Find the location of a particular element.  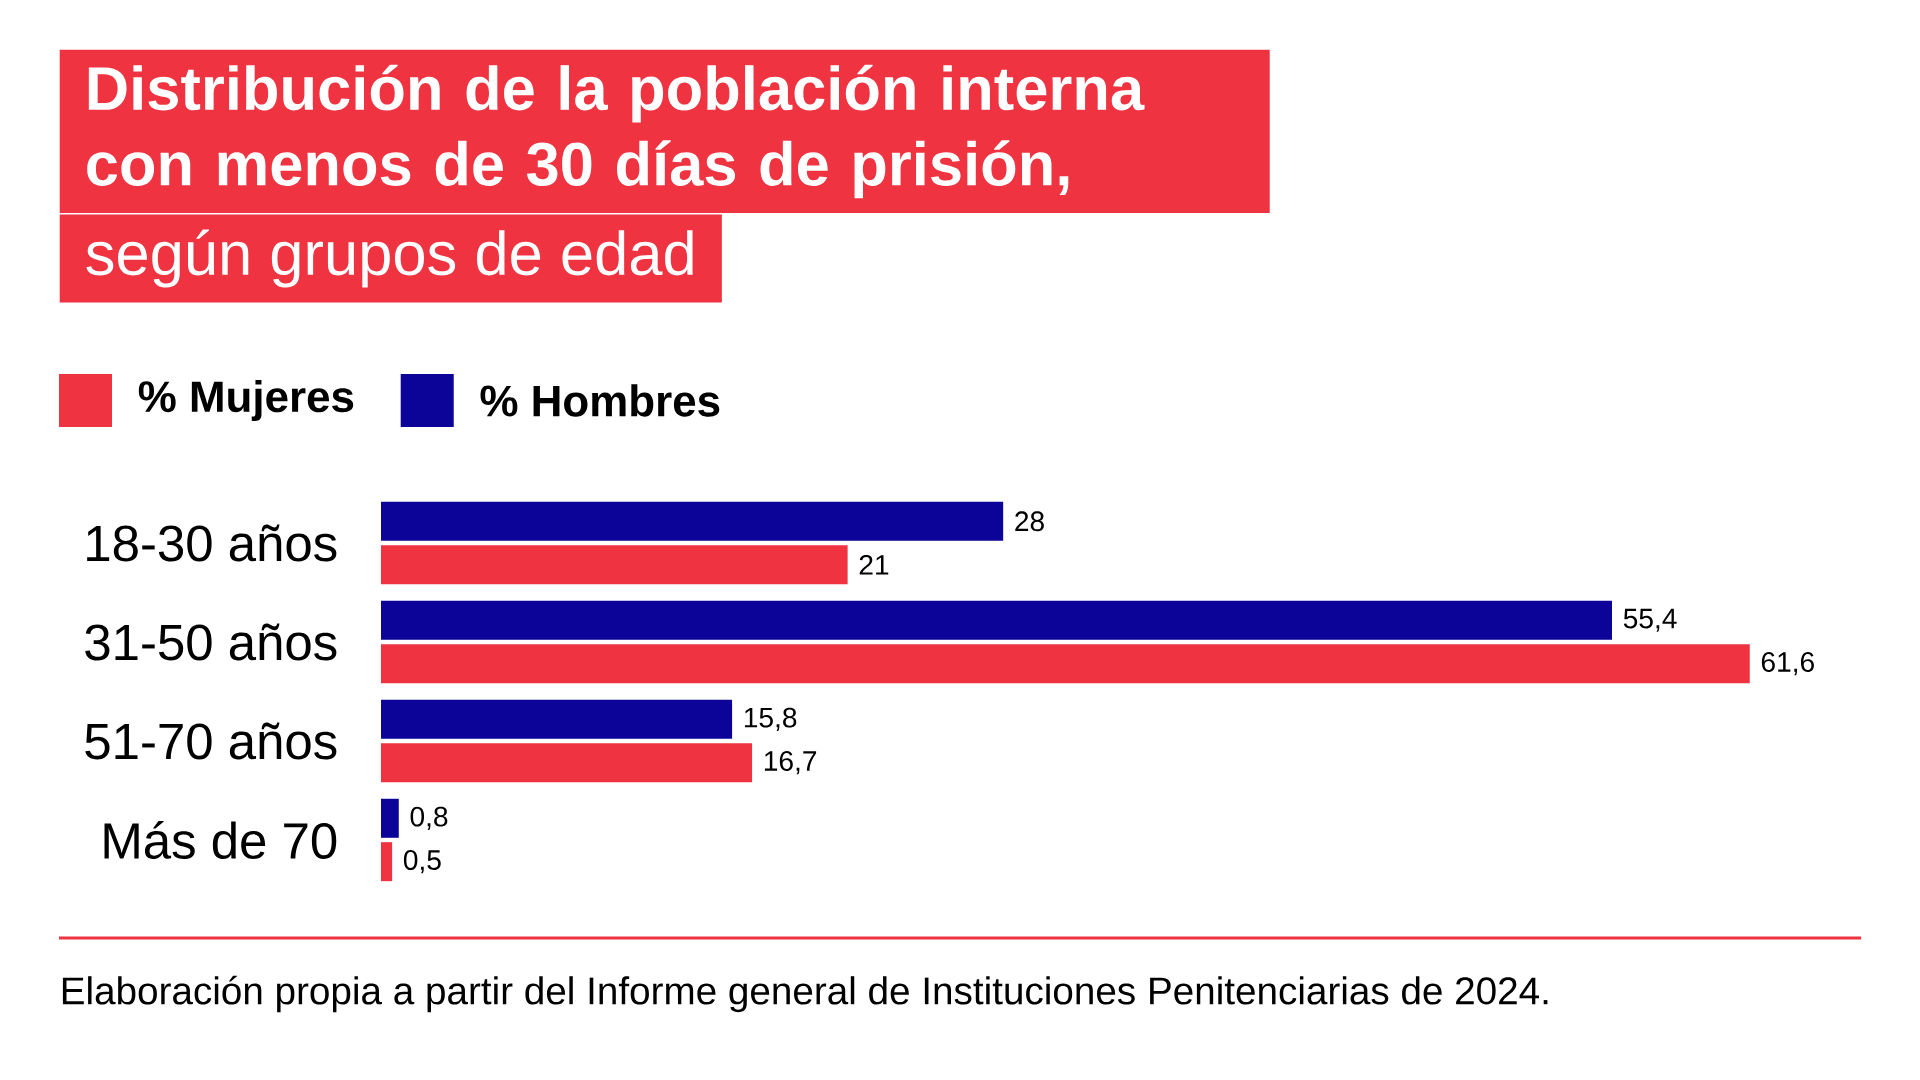

data-label: 0,8 is located at coordinates (429, 818).